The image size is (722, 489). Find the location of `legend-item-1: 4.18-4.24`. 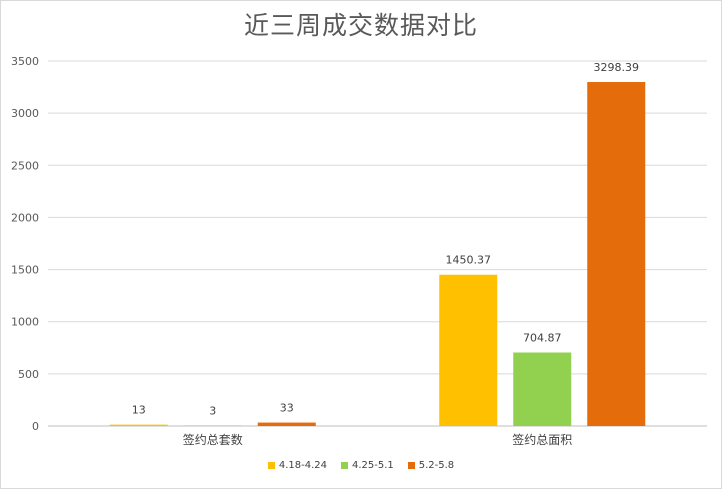

legend-item-1: 4.18-4.24 is located at coordinates (297, 465).